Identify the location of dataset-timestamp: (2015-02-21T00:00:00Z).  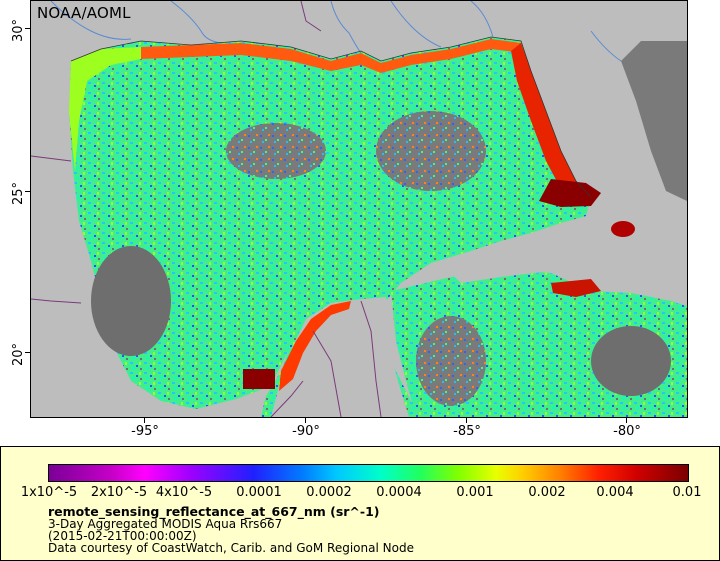
(122, 536).